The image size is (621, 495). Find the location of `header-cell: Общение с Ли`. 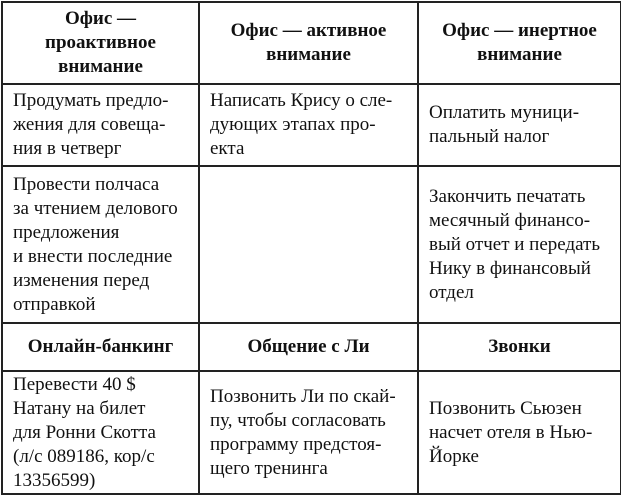

header-cell: Общение с Ли is located at coordinates (308, 347).